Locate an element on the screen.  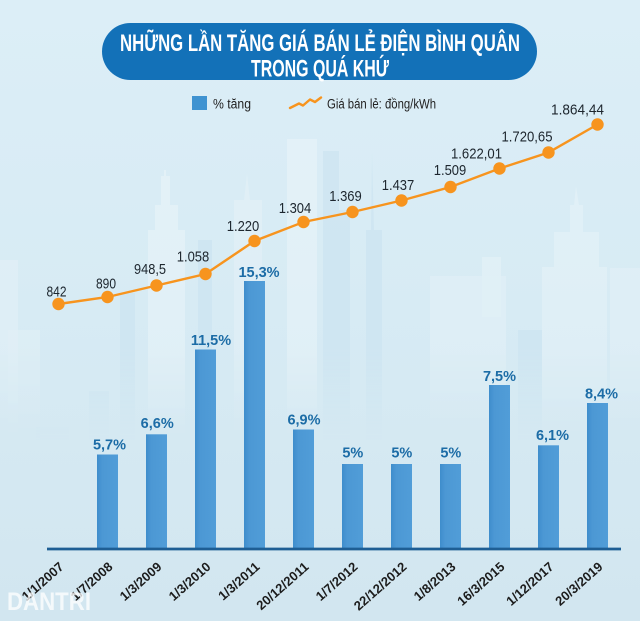
svg-text: 11,5% is located at coordinates (211, 341).